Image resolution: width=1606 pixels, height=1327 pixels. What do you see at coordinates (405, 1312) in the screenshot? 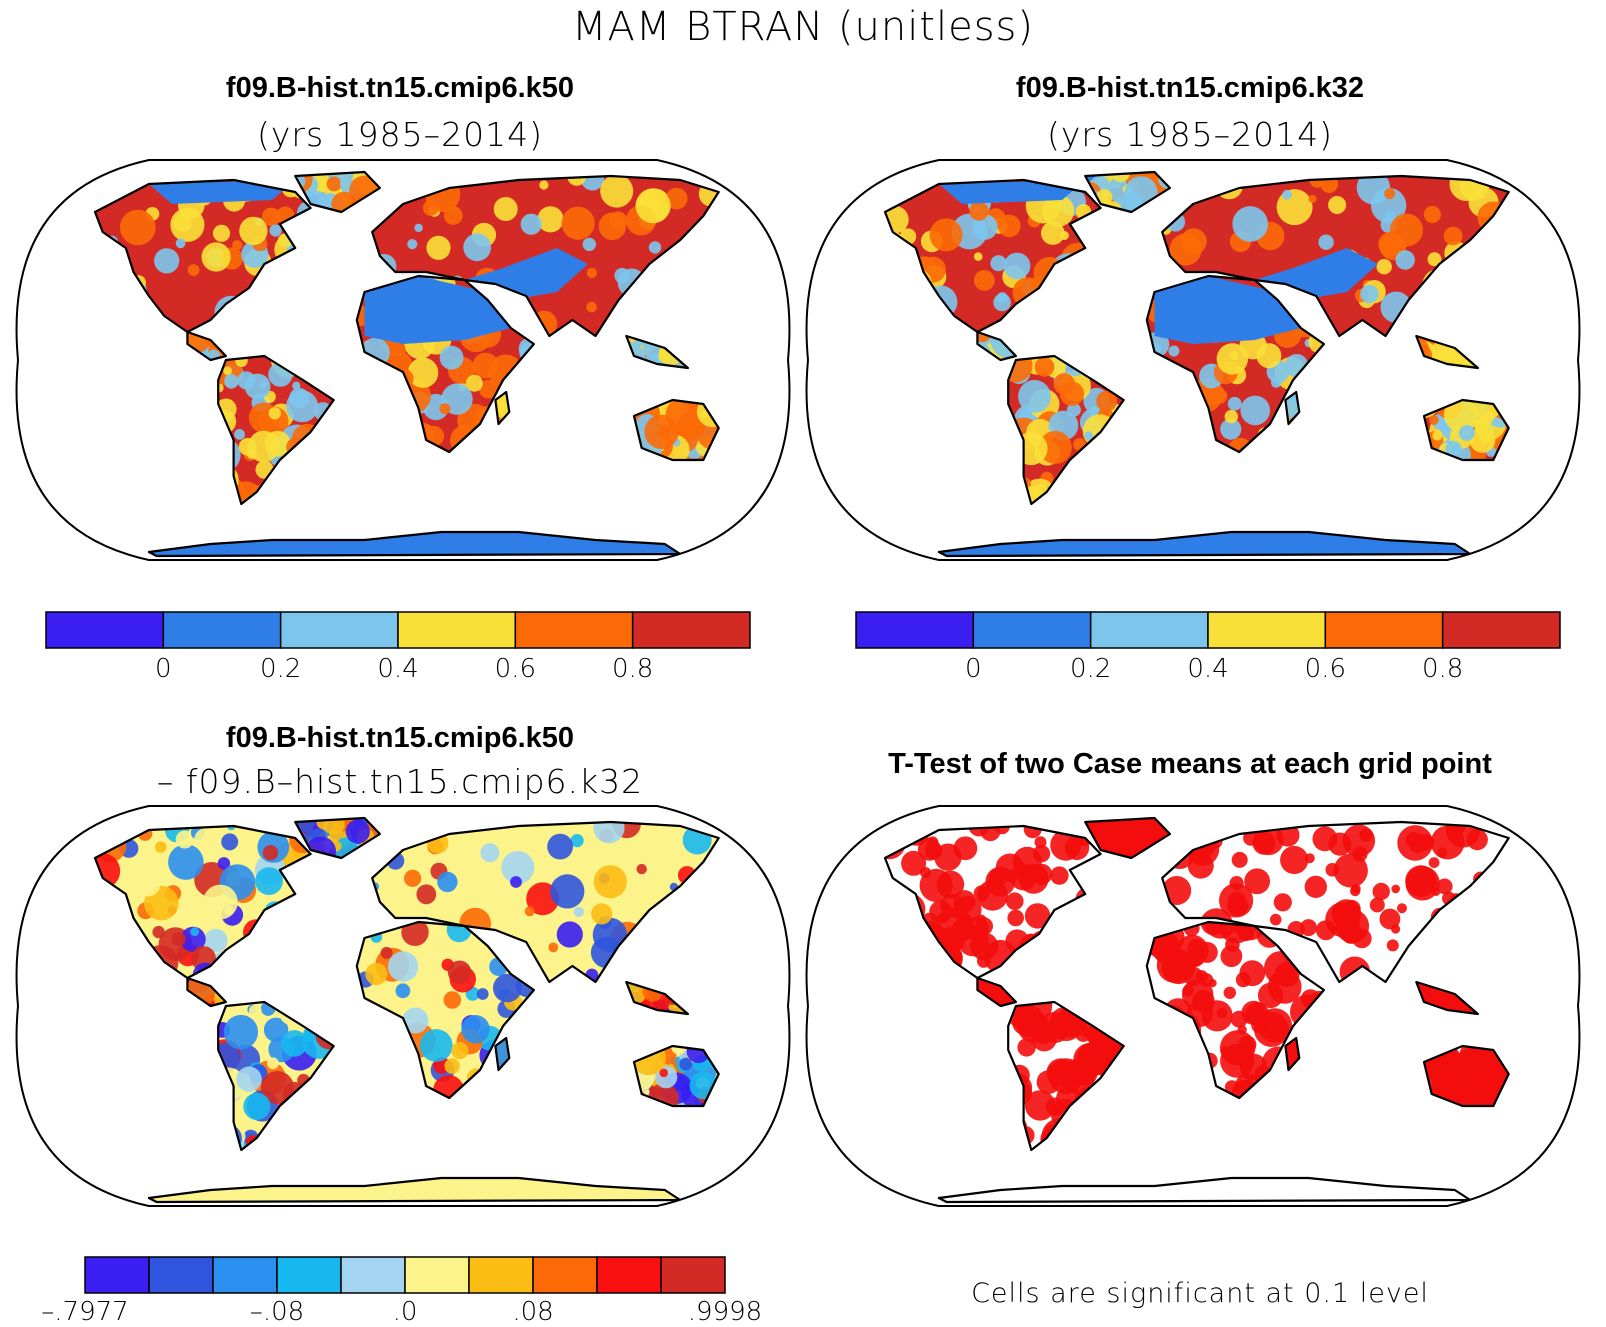
I see `colorbar-tick-label: .0` at bounding box center [405, 1312].